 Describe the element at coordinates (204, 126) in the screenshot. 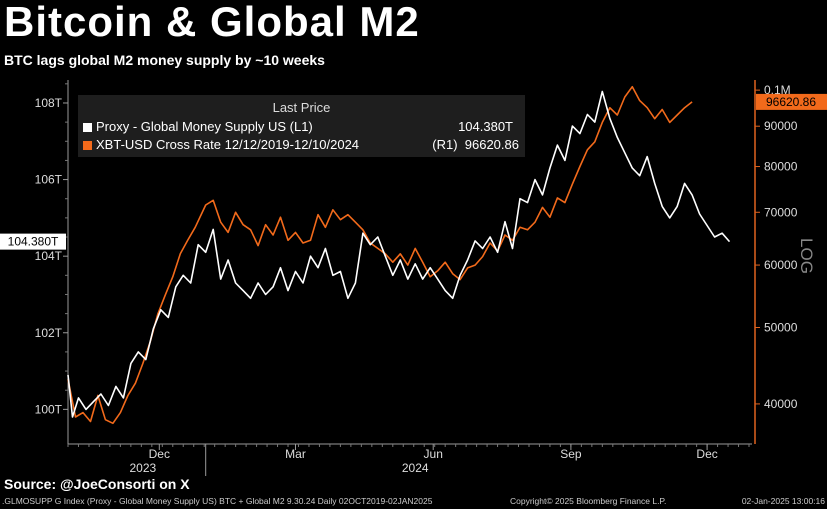

I see `legend-label-m2: Proxy - Global Money Supply US (L1)` at that location.